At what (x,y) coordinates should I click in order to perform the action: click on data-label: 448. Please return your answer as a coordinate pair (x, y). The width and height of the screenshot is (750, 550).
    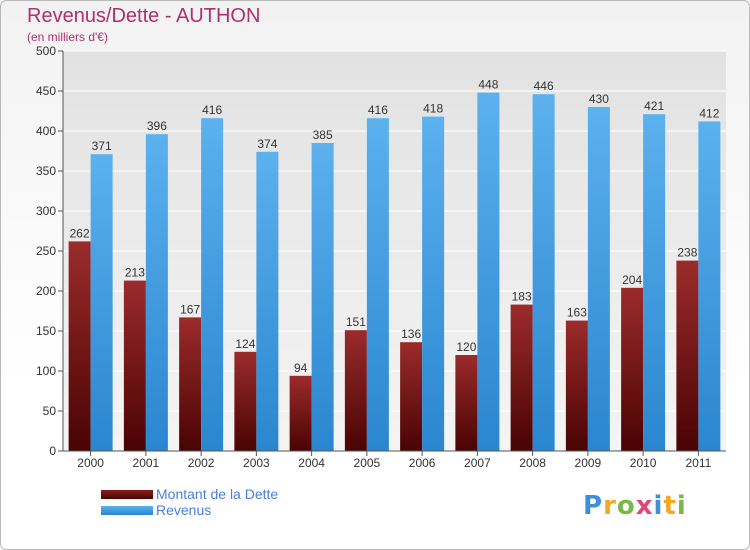
    Looking at the image, I should click on (488, 85).